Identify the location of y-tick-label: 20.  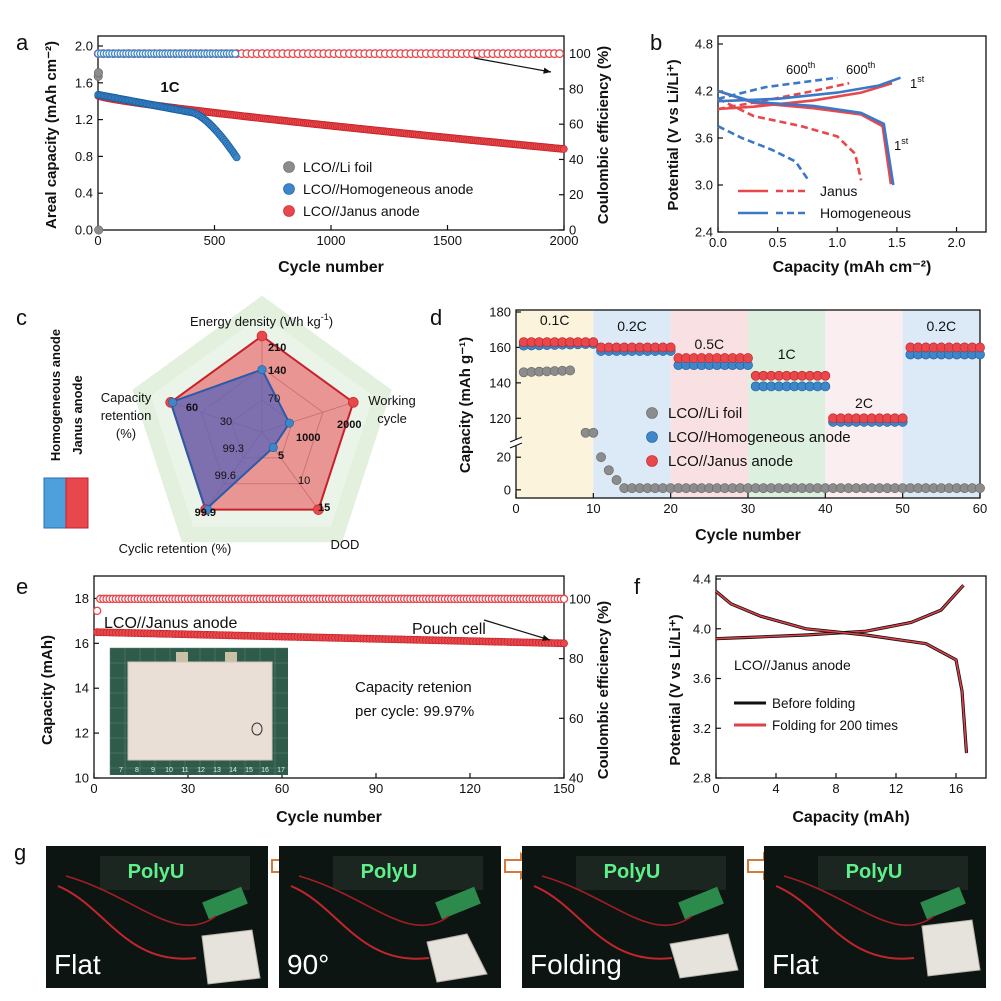
(504, 457).